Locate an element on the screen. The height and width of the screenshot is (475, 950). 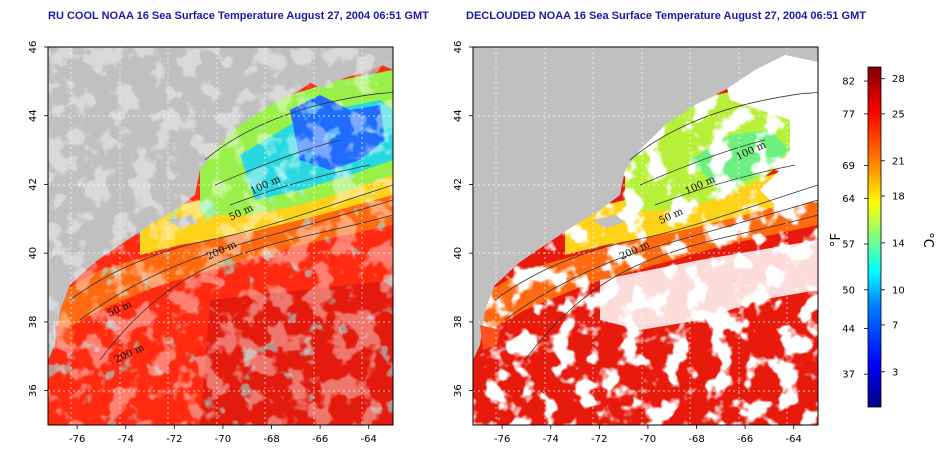
celsius-tick-label: 3 is located at coordinates (895, 372).